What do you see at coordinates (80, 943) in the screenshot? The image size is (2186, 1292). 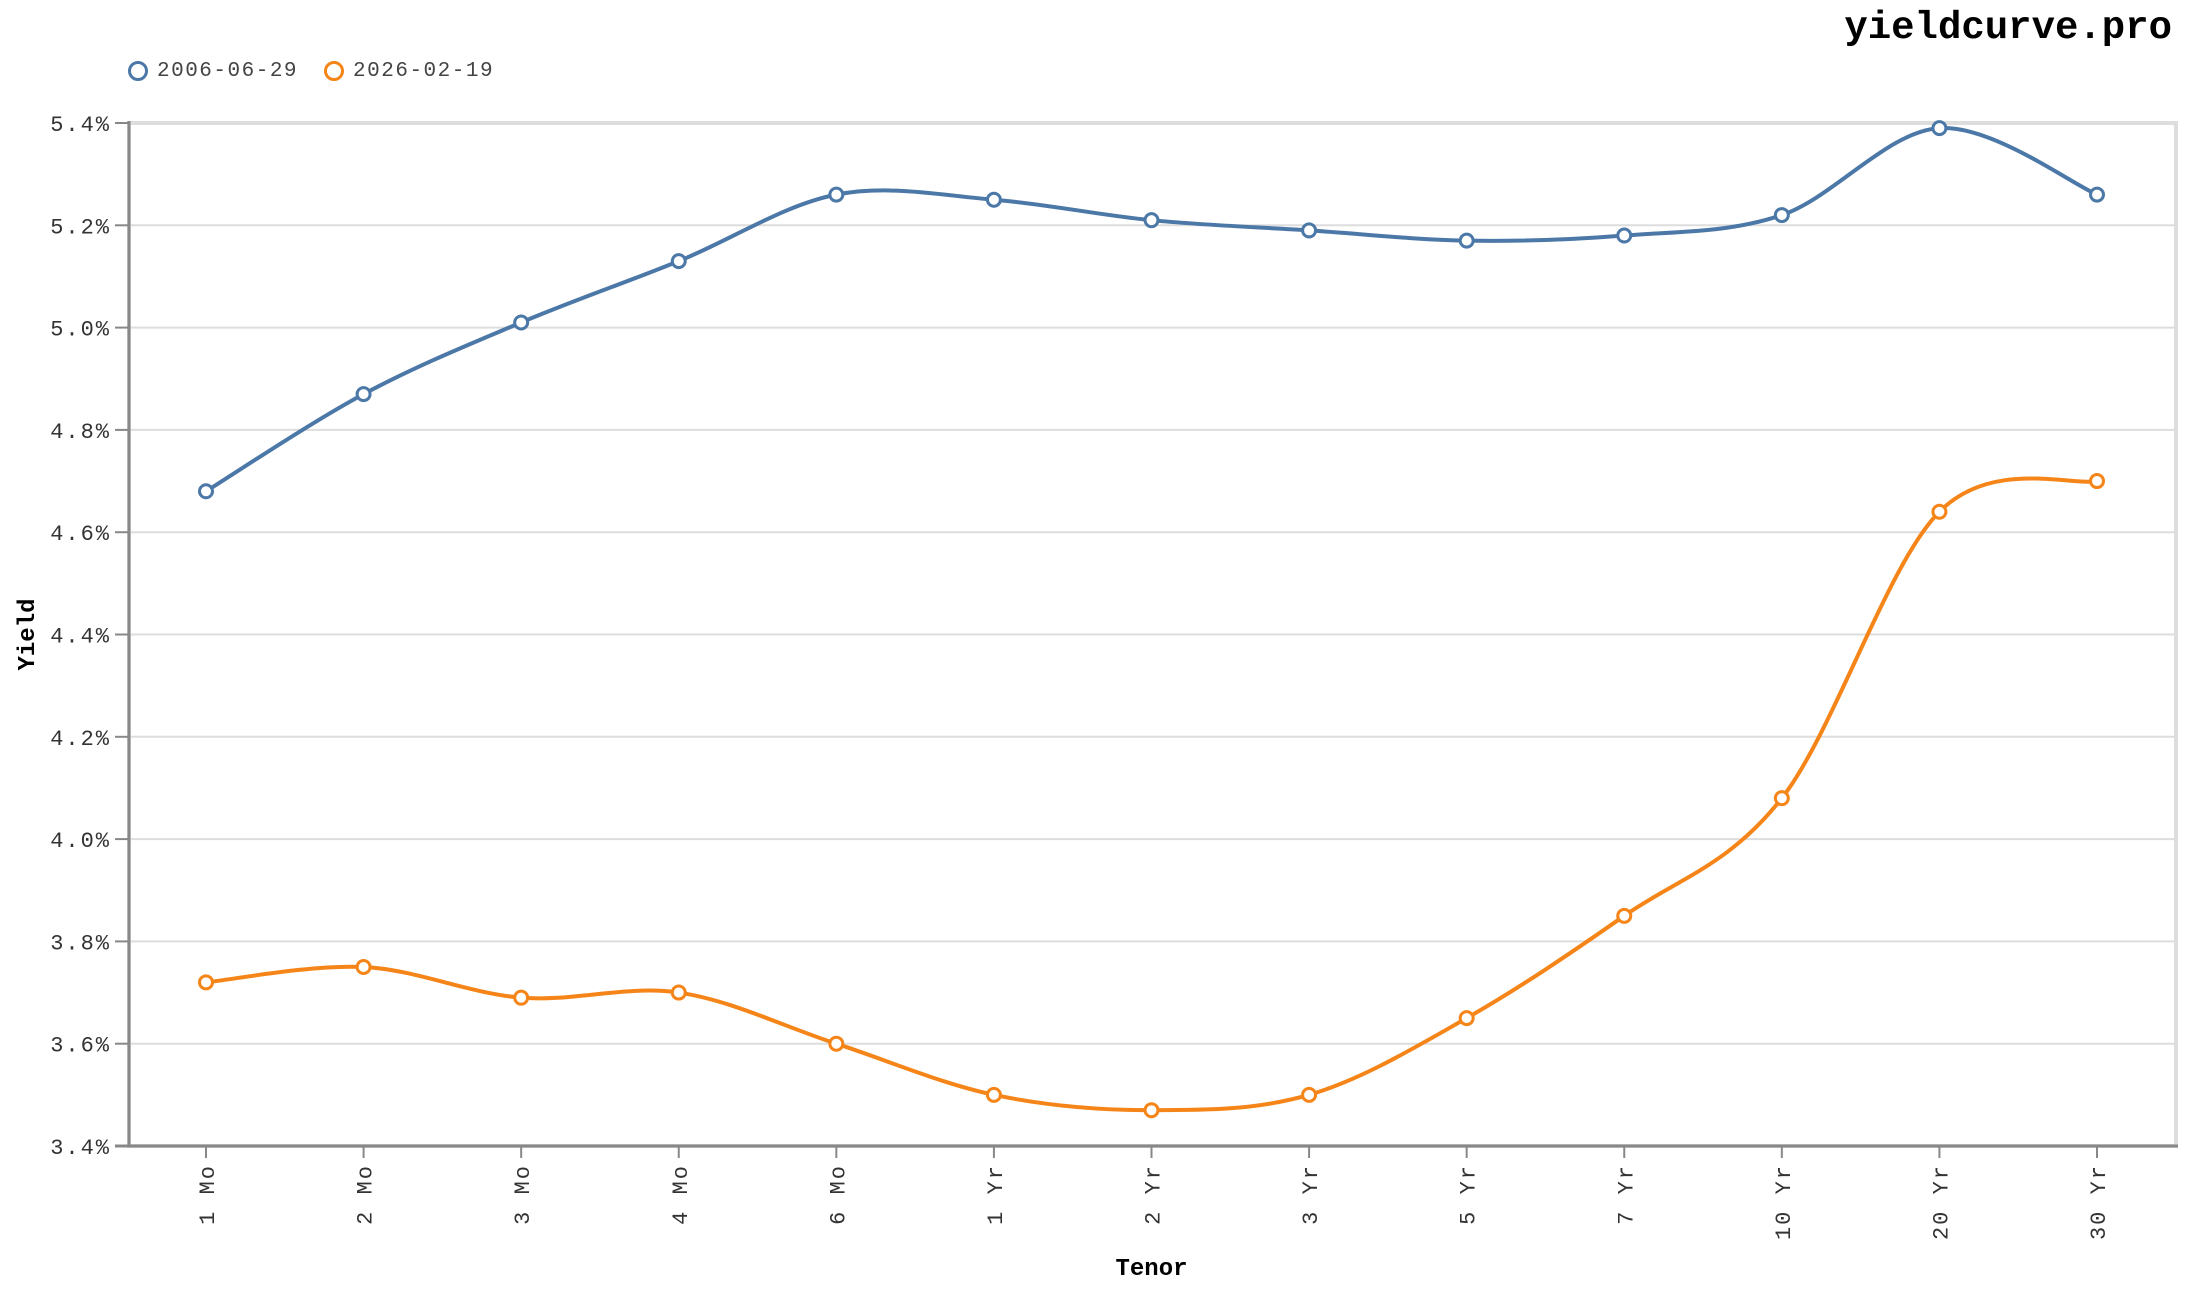 I see `y-tick-label: 3.8%` at bounding box center [80, 943].